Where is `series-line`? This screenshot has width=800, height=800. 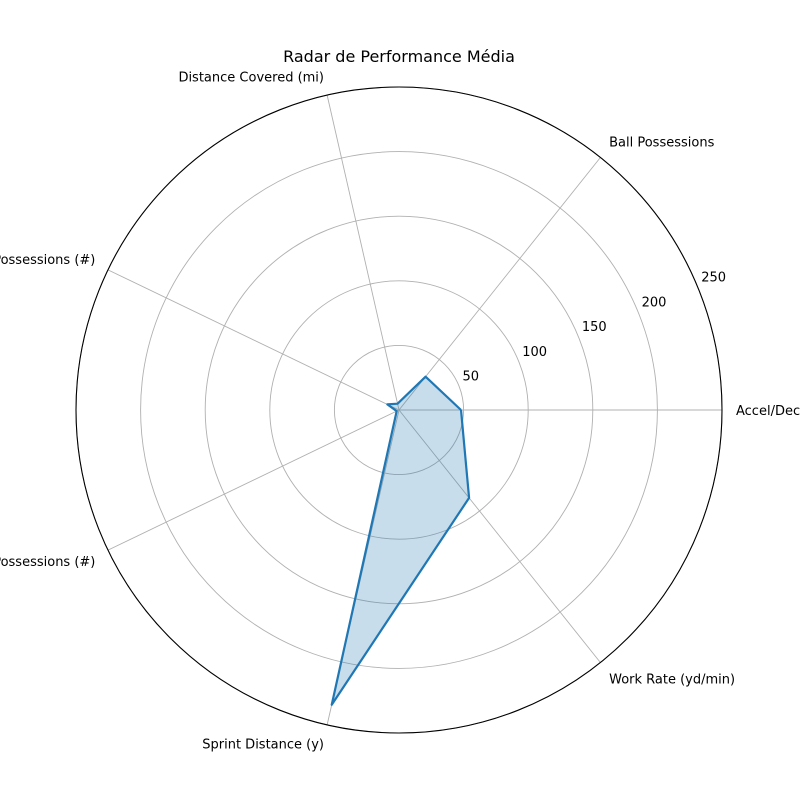 series-line is located at coordinates (400, 540).